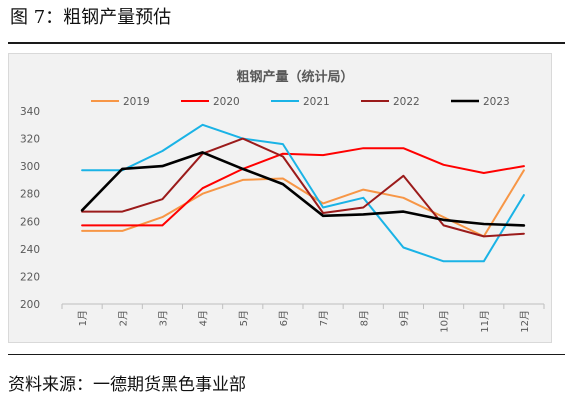 The height and width of the screenshot is (407, 575). What do you see at coordinates (406, 102) in the screenshot?
I see `legend-label-2022: 2022` at bounding box center [406, 102].